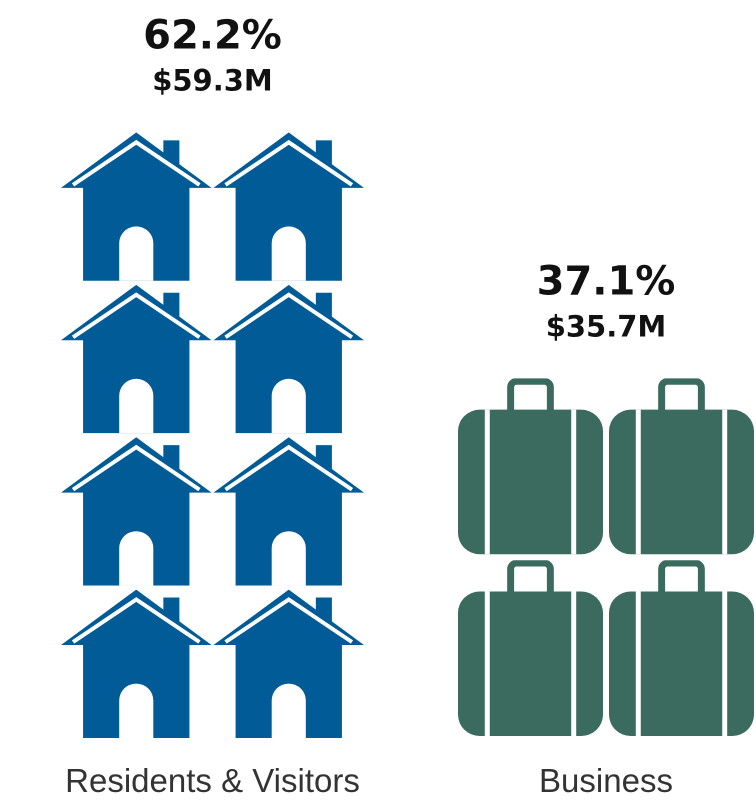 The width and height of the screenshot is (756, 803). What do you see at coordinates (212, 35) in the screenshot?
I see `percent-label: 62.2%` at bounding box center [212, 35].